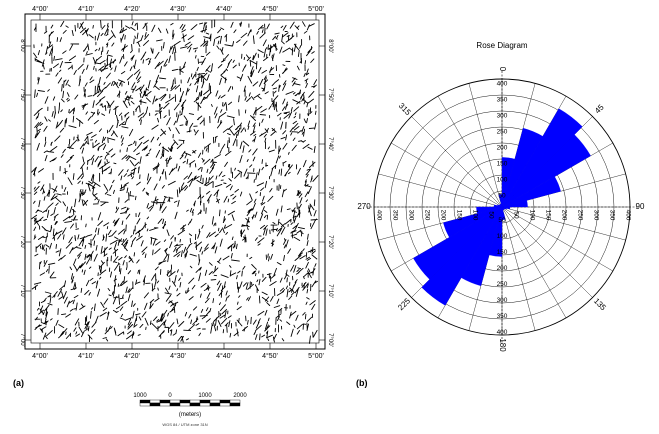 The image size is (659, 434). I want to click on radial-label-east: 400, so click(628, 215).